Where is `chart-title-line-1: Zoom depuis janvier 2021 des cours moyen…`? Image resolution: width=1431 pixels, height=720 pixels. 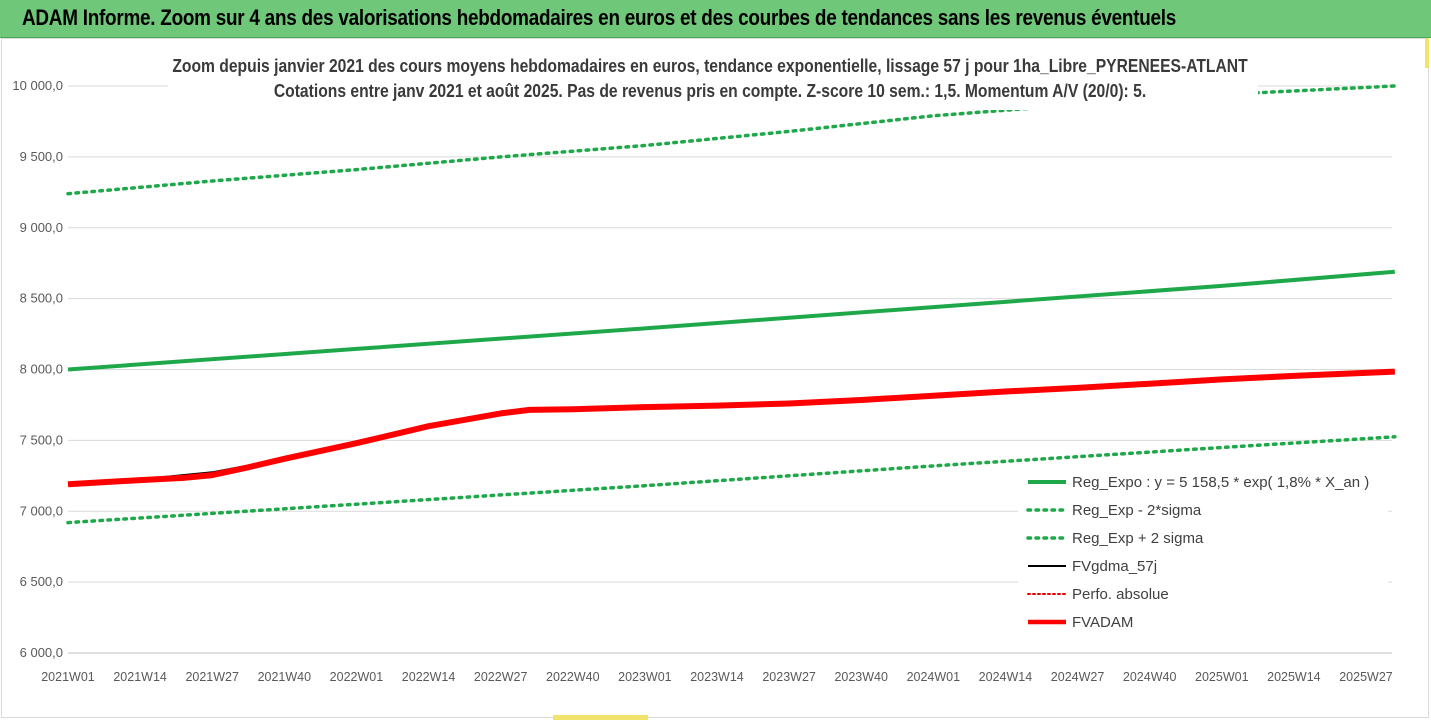 chart-title-line-1: Zoom depuis janvier 2021 des cours moyen… is located at coordinates (710, 66).